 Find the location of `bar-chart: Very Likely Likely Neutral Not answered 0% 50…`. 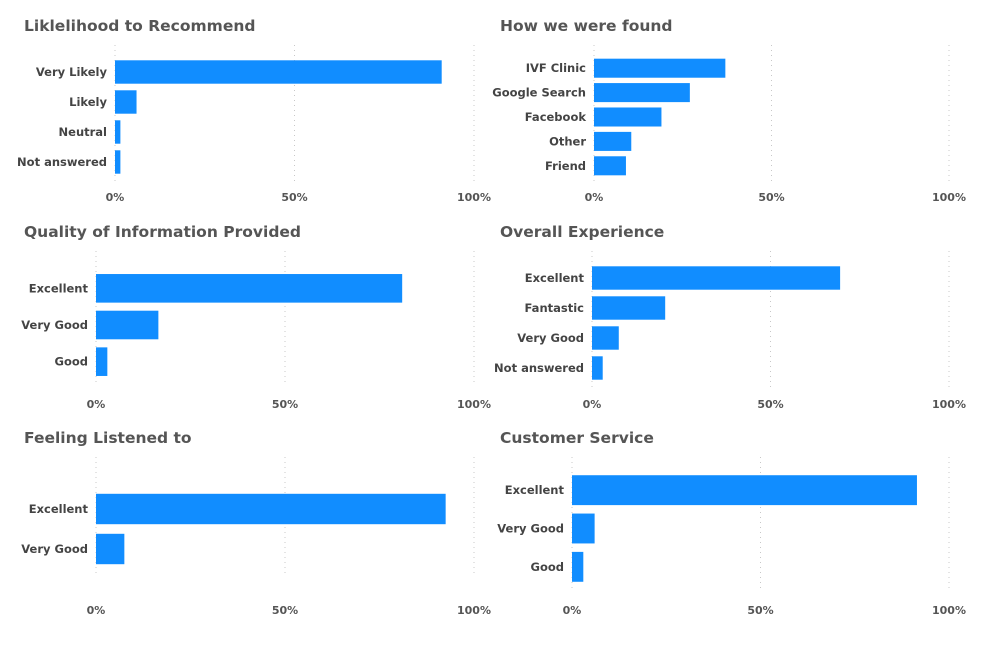

bar-chart: Very Likely Likely Neutral Not answered 0% 50… is located at coordinates (254, 124).